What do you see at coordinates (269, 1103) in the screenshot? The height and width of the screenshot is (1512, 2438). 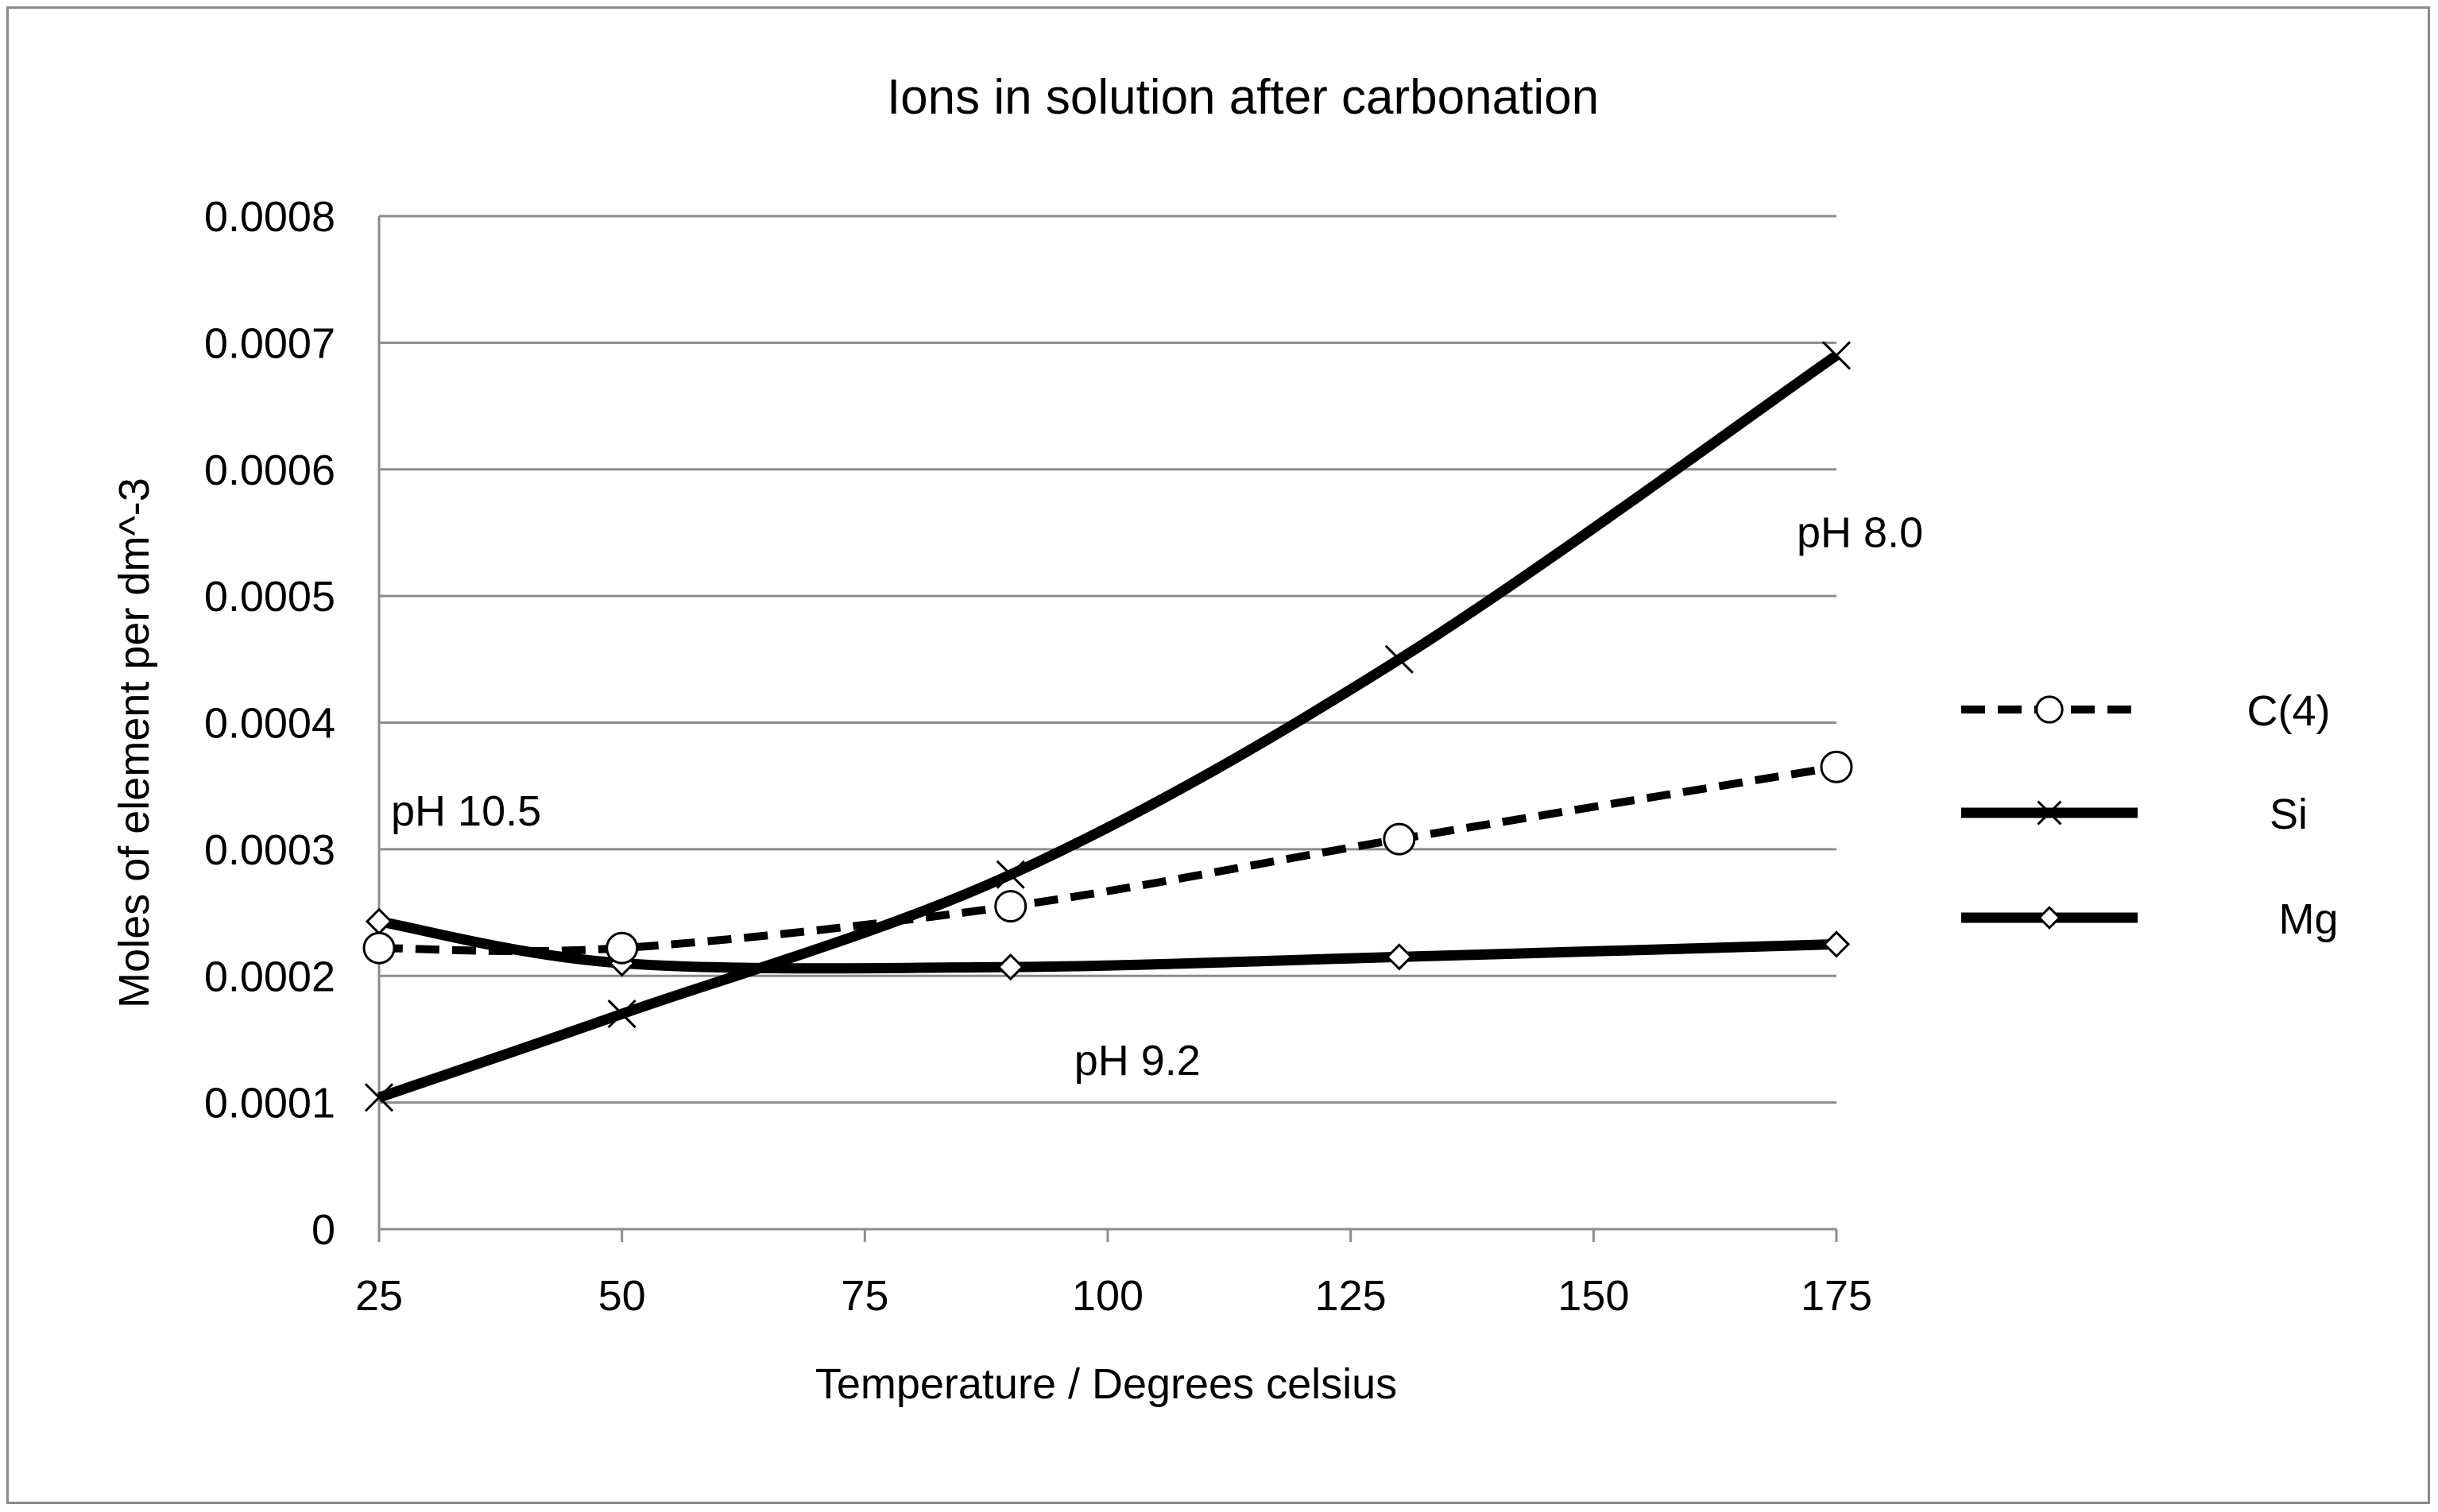 I see `y-tick-label-1: 0.0001` at bounding box center [269, 1103].